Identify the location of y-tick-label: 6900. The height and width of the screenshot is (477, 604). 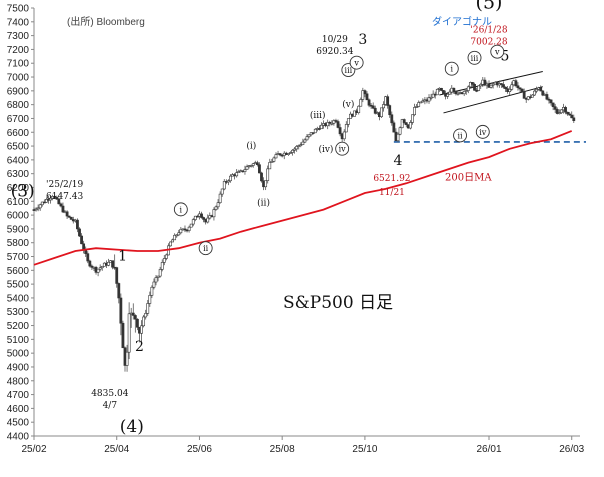
(18, 91).